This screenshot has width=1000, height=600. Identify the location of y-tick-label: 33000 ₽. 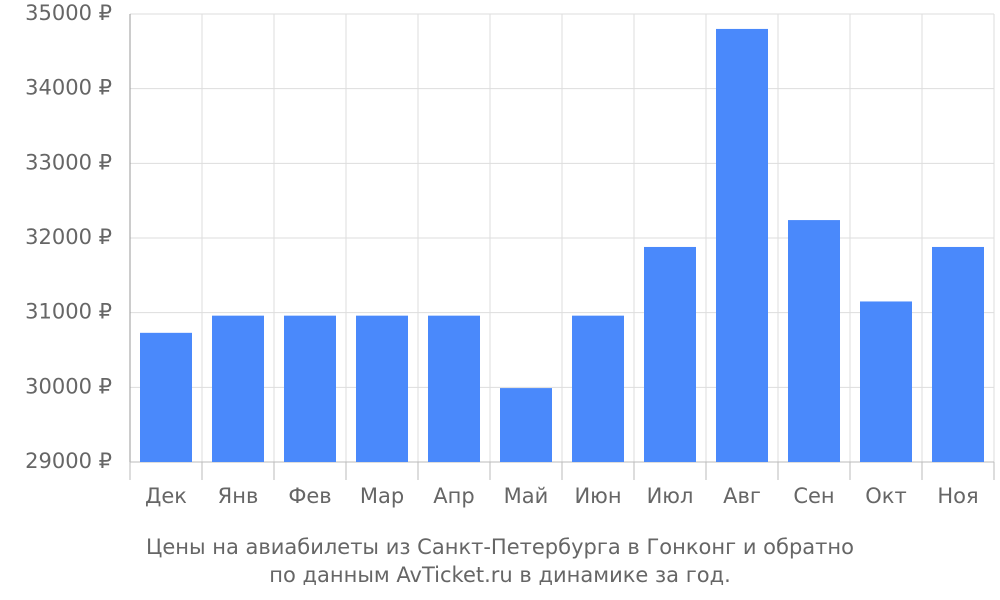
(68, 162).